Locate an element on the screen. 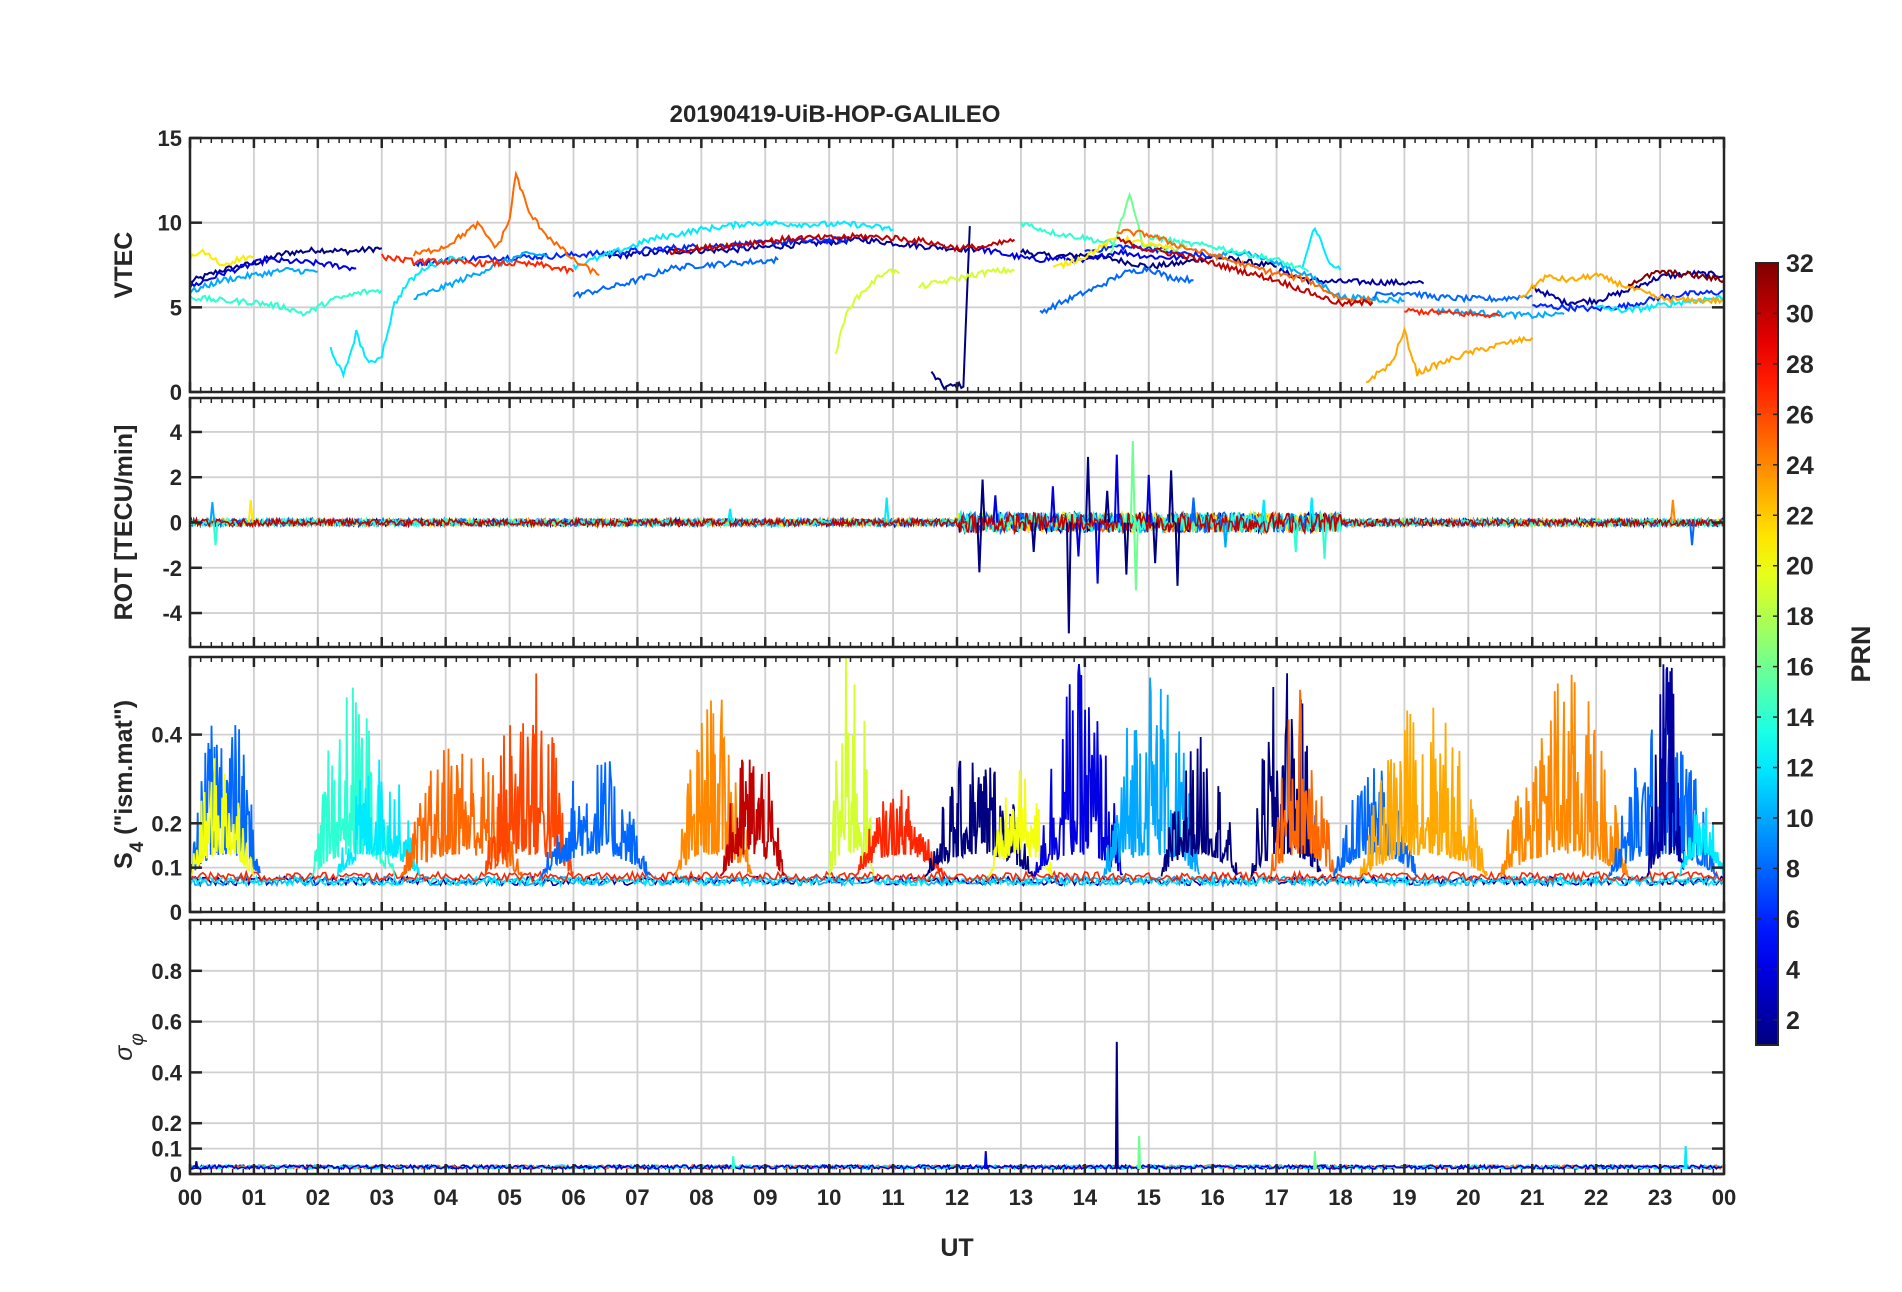 The width and height of the screenshot is (1902, 1292). y-tick-label: 10 is located at coordinates (170, 223).